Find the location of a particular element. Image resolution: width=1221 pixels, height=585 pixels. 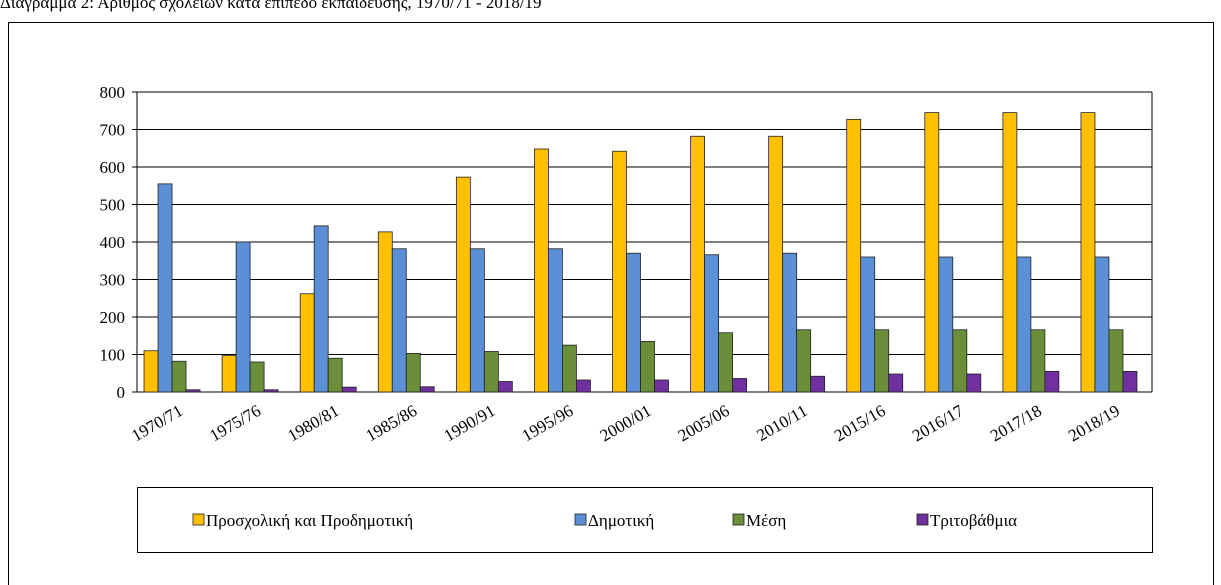

x-tick-label: 2016/17 is located at coordinates (938, 423).